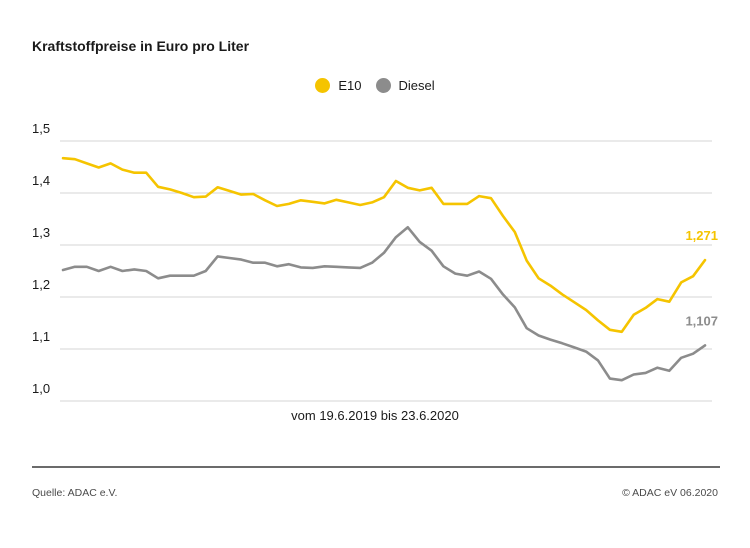 Image resolution: width=750 pixels, height=548 pixels. Describe the element at coordinates (350, 85) in the screenshot. I see `legend-label-e10: E10` at that location.